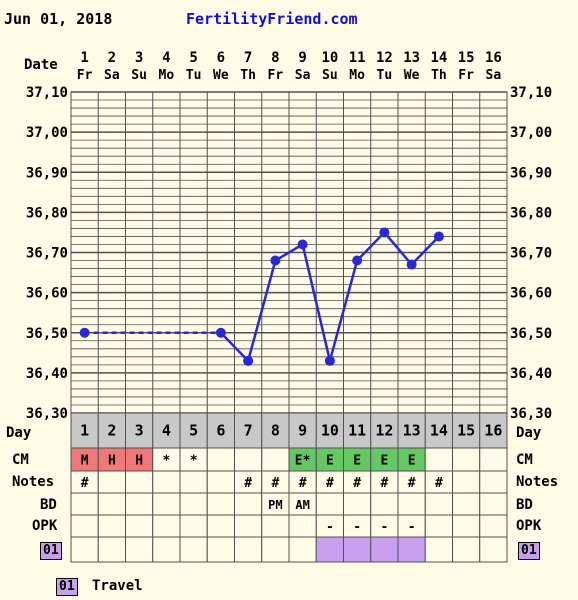  I want to click on day-cell-number: 7, so click(248, 431).